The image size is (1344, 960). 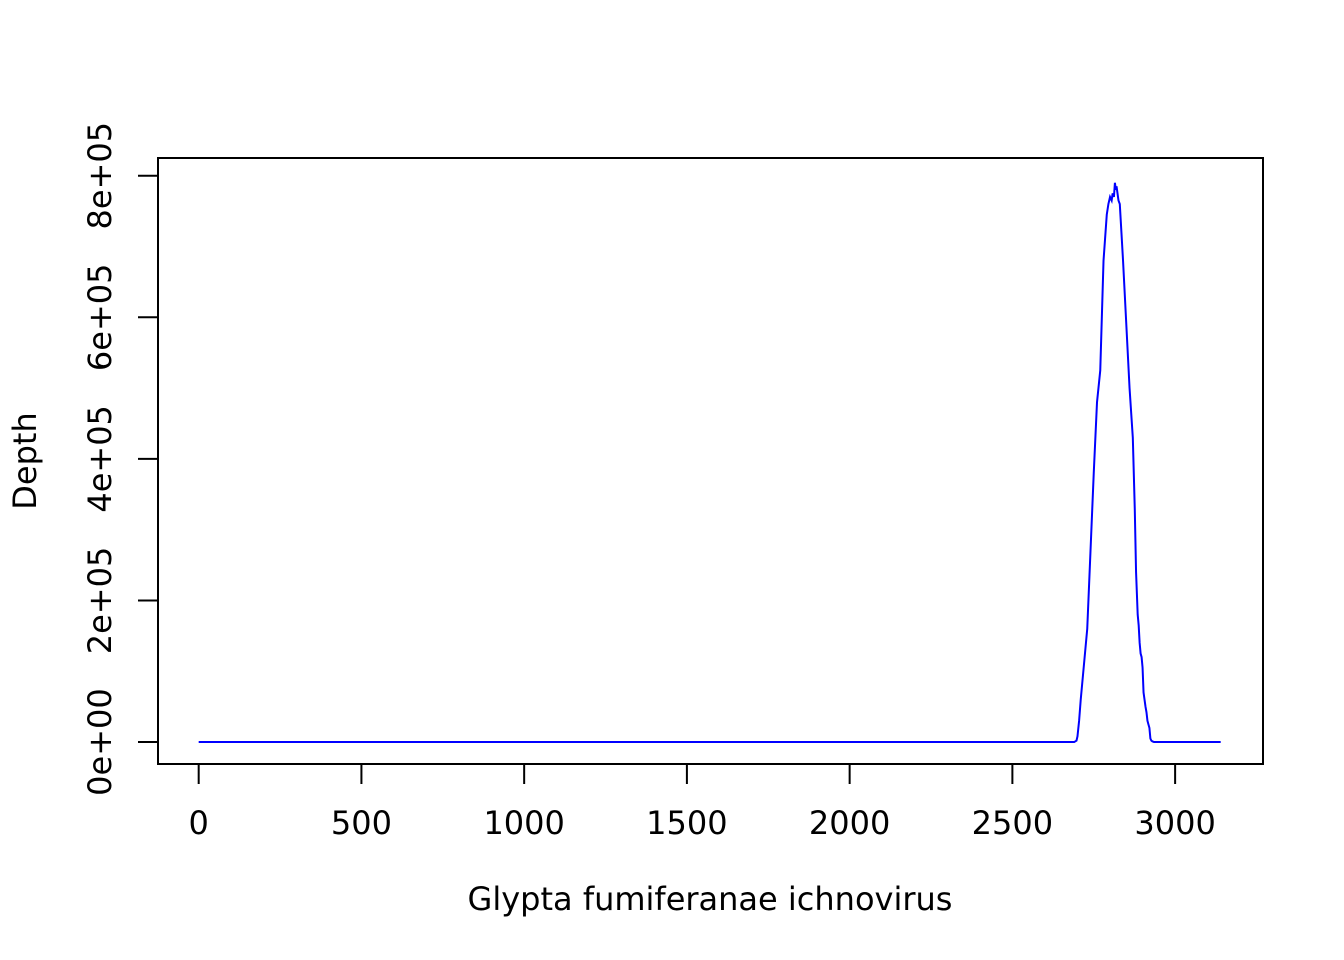 I want to click on x-axis: 0 500 1000 1500 2000 2500 3000, so click(x=702, y=802).